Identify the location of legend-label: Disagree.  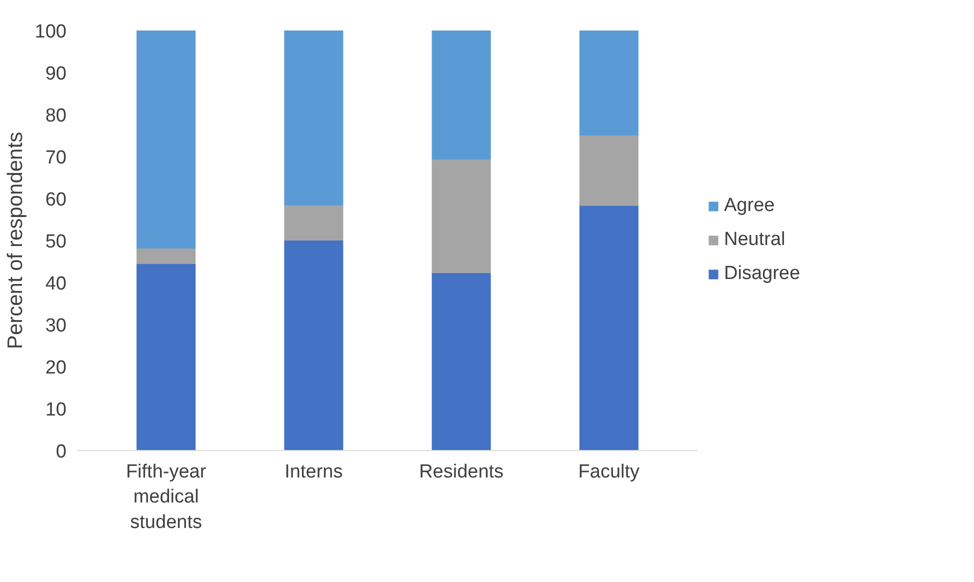
(762, 274).